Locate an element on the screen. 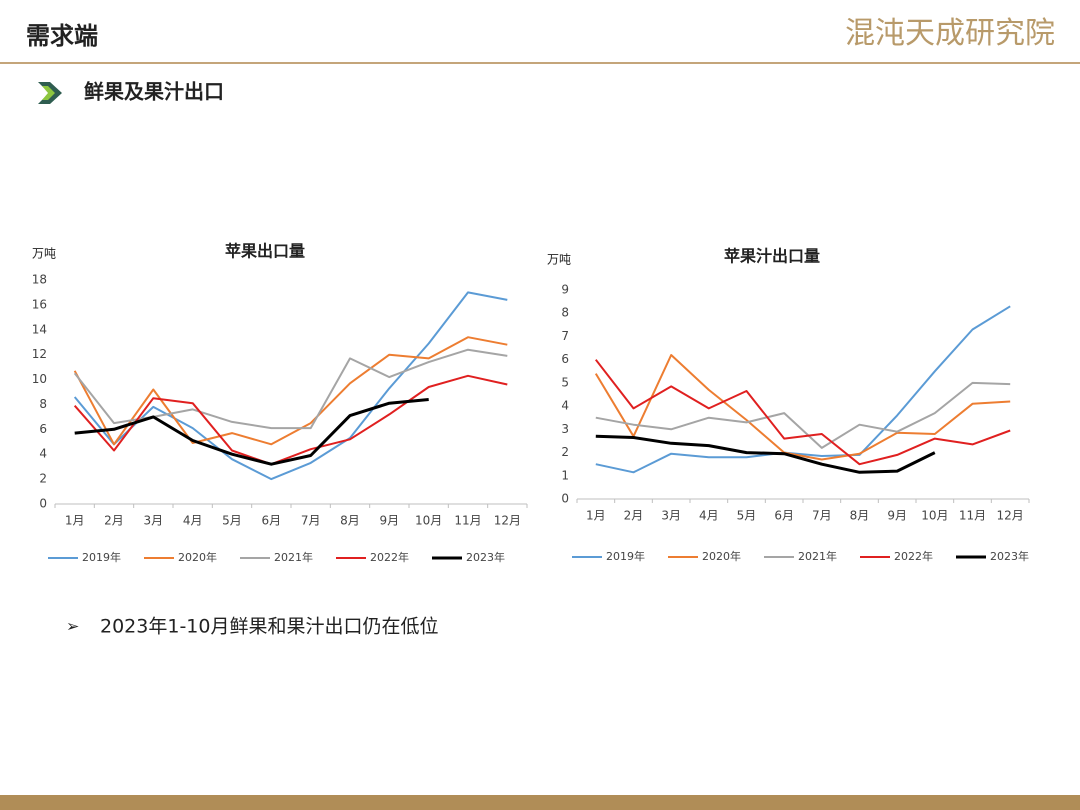 This screenshot has width=1080, height=810. chart-title: 苹果出口量 is located at coordinates (265, 251).